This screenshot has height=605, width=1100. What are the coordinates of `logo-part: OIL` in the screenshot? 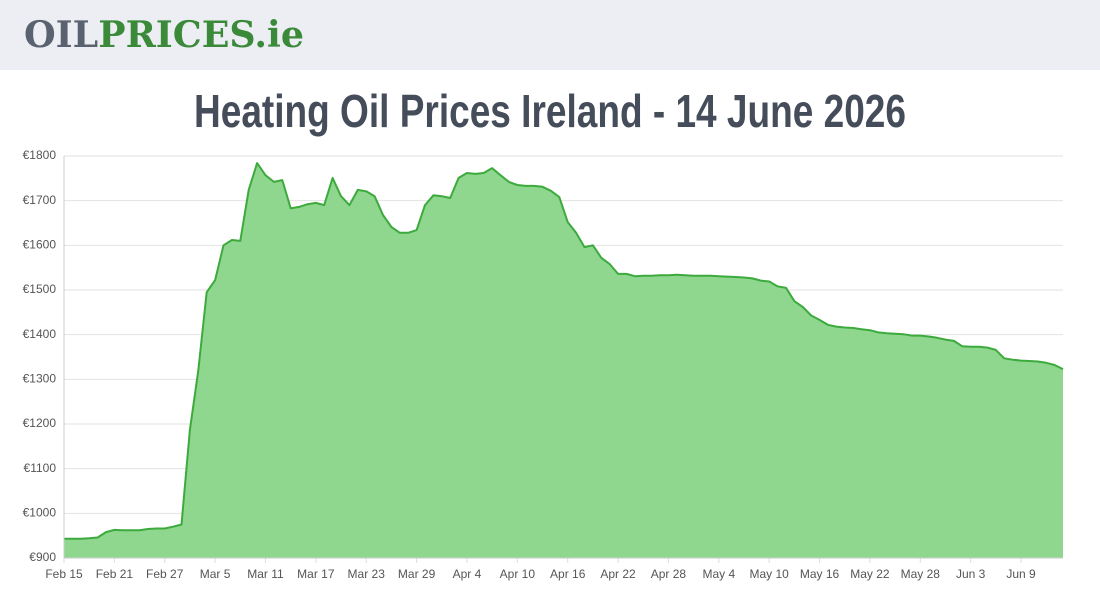 It's located at (61, 35).